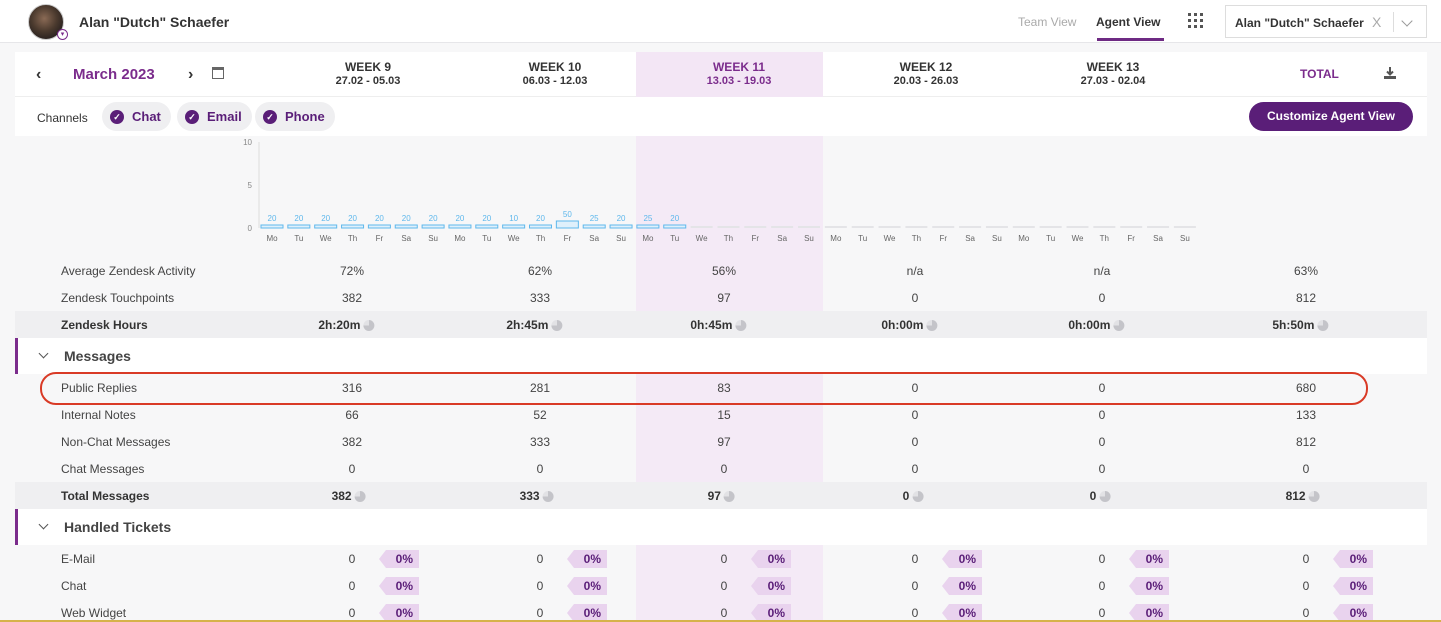 The height and width of the screenshot is (622, 1441). Describe the element at coordinates (270, 116) in the screenshot. I see `check-icon: ✓` at that location.